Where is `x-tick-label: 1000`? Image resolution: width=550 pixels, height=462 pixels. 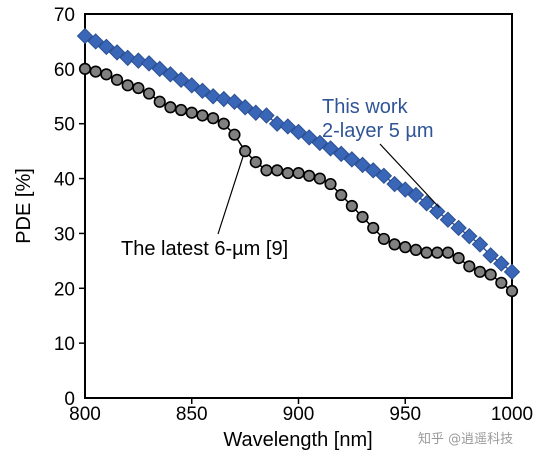 x-tick-label: 1000 is located at coordinates (512, 414).